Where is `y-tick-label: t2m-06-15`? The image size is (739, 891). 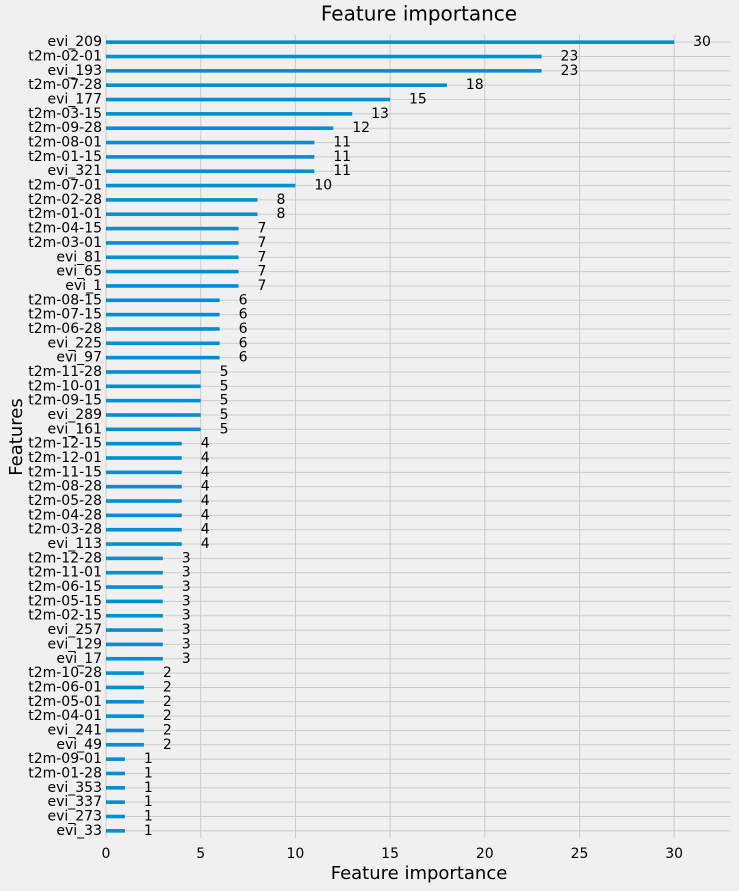 y-tick-label: t2m-06-15 is located at coordinates (65, 587).